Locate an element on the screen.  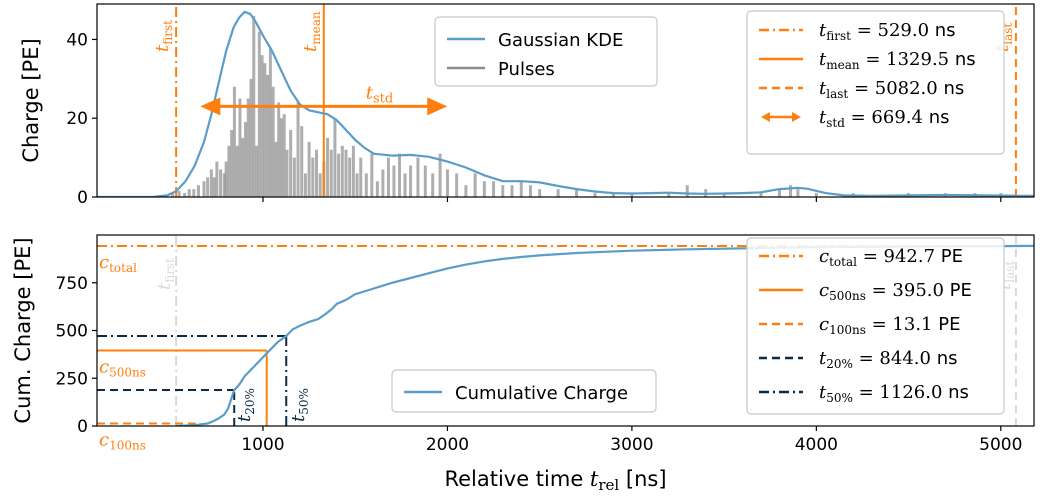
legend-main-label: Cumulative Charge is located at coordinates (541, 393).